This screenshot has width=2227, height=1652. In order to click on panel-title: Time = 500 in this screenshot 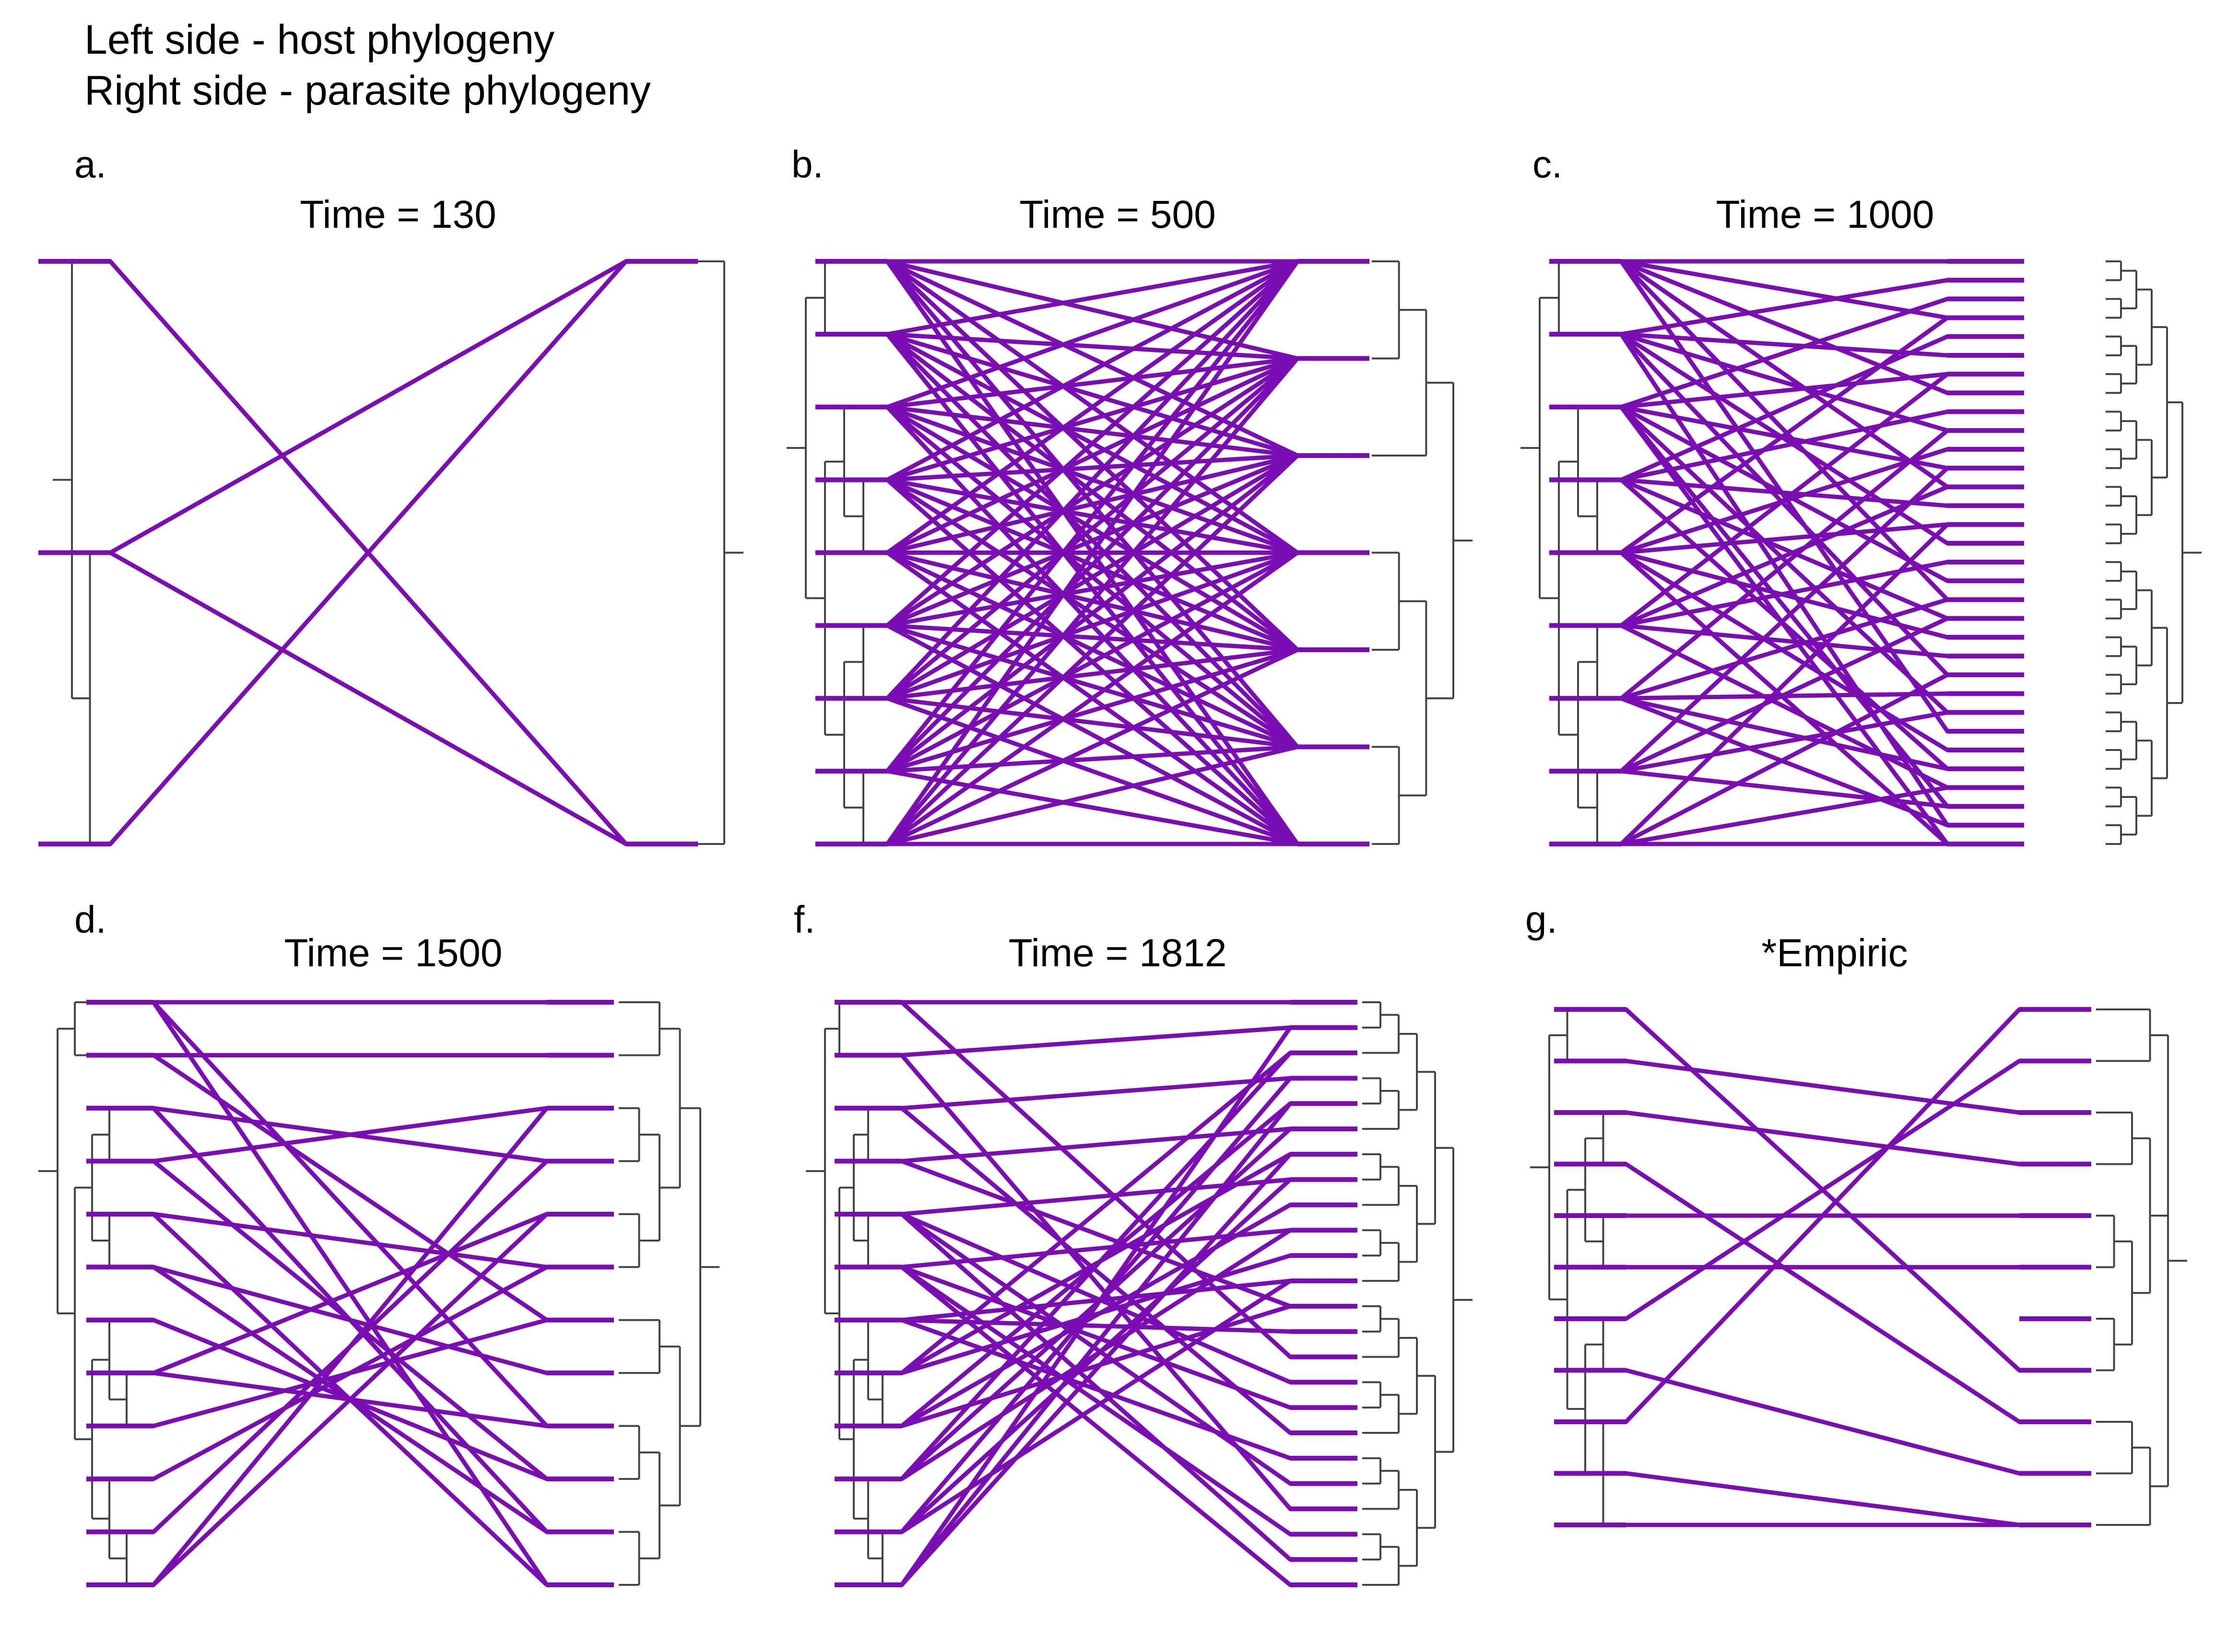, I will do `click(1117, 214)`.